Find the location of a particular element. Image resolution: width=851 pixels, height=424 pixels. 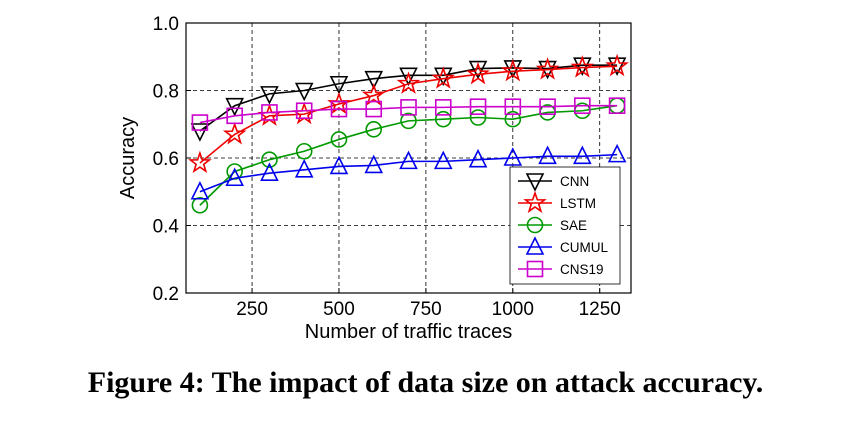

legend-label-lstm: LSTM is located at coordinates (578, 203).